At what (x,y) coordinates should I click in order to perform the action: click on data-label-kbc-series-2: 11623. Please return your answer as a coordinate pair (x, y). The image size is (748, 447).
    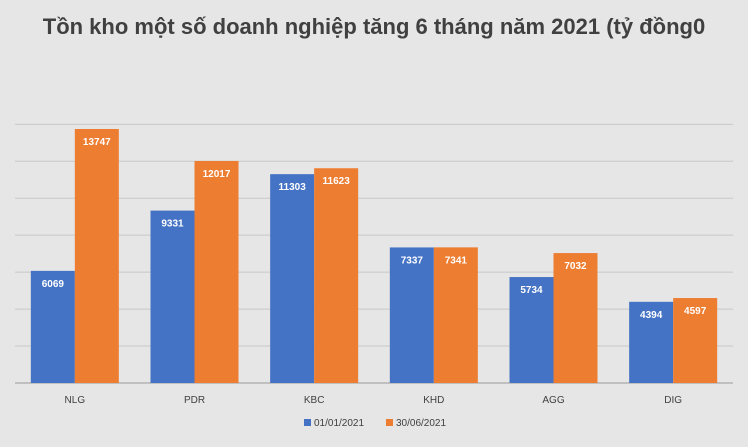
    Looking at the image, I should click on (337, 181).